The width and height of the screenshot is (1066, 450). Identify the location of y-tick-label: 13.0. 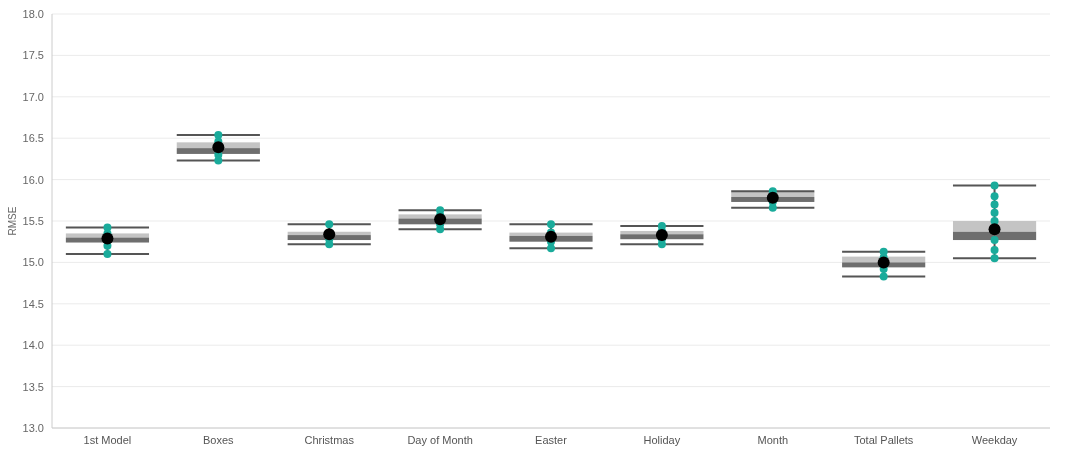
(33, 427).